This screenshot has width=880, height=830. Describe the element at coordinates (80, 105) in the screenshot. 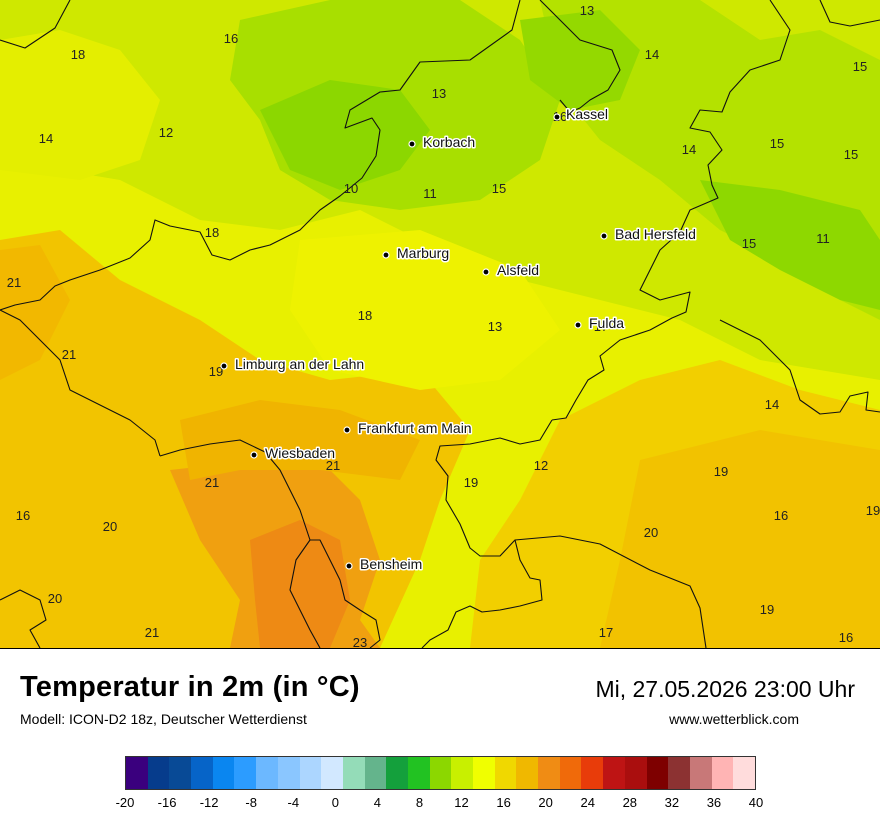

I see `temp-zone-west-yellow` at that location.